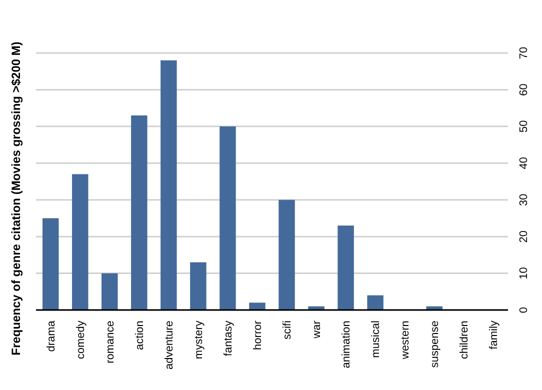  I want to click on y-tick-label: 60, so click(524, 90).